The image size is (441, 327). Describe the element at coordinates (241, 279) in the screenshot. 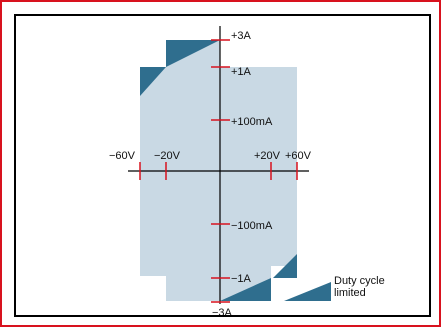

I see `label-m1a: −1A` at that location.